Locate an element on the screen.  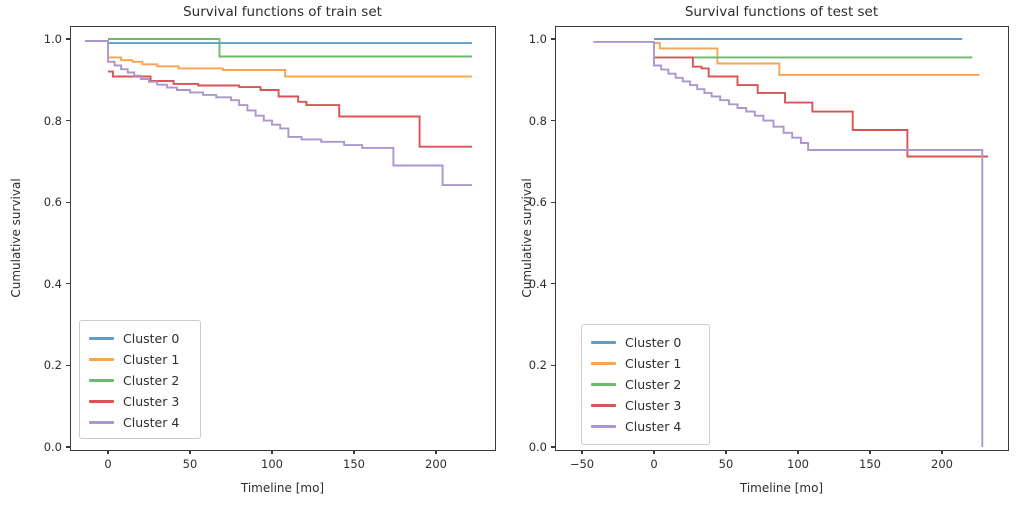
x-axis-label-train: Timeline [mo] is located at coordinates (282, 488).